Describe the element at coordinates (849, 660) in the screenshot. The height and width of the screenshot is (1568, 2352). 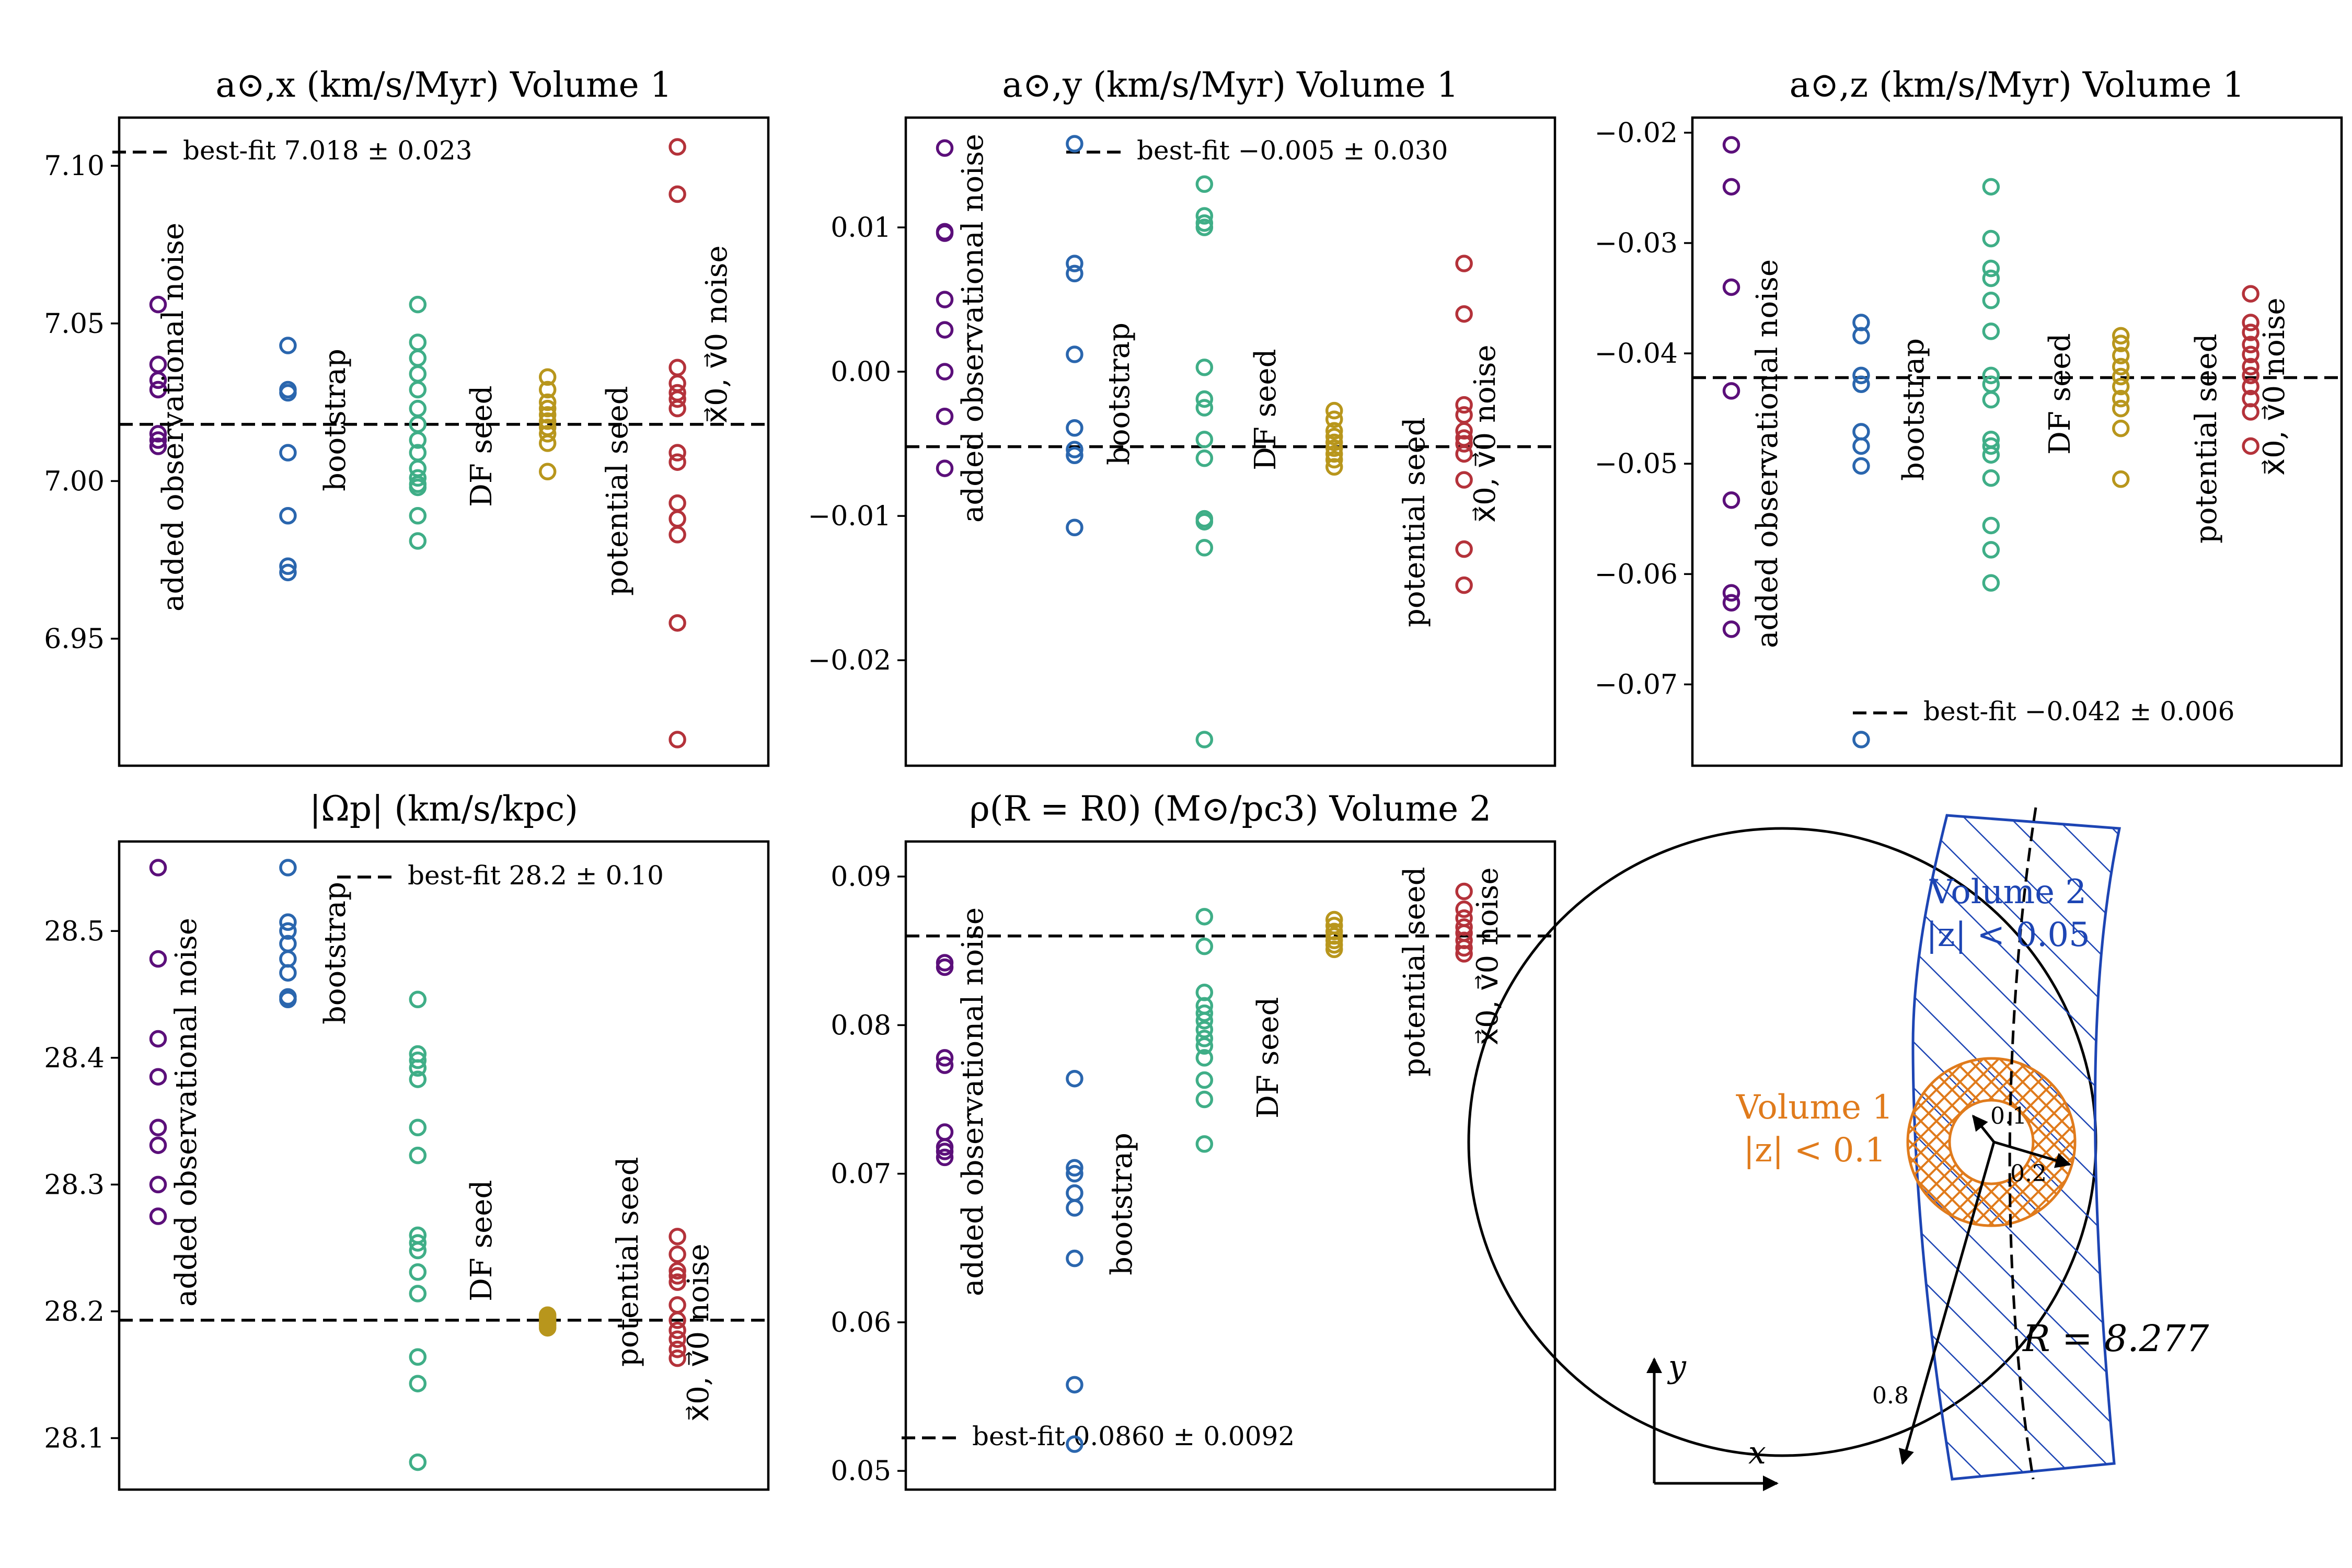
I see `y-tick-label: −0.02` at that location.